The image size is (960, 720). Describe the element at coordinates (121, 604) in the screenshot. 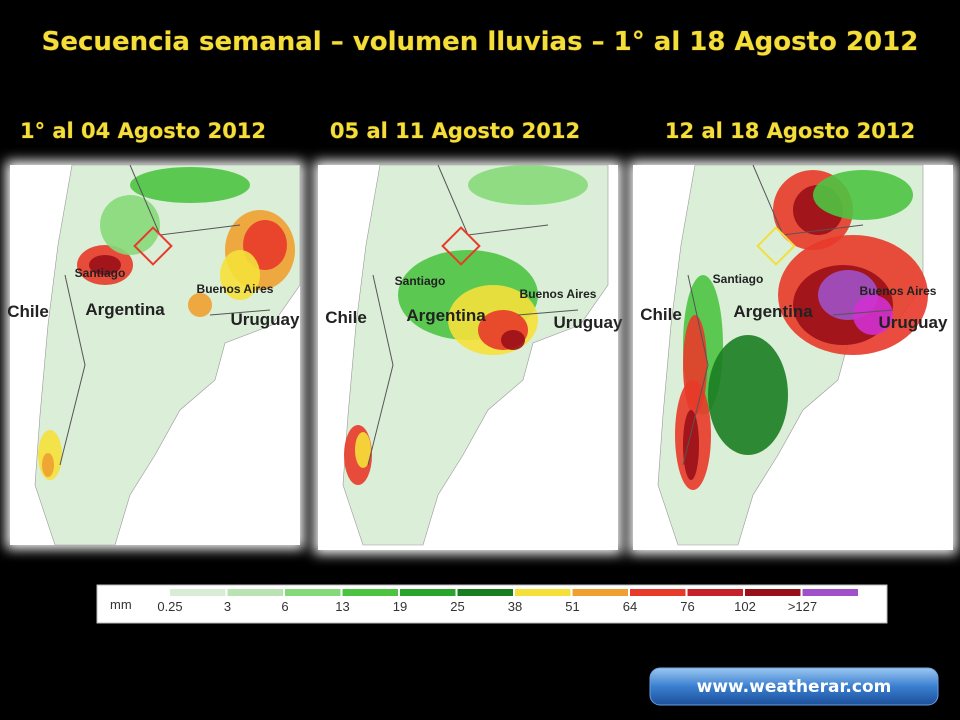

I see `legend-unit: mm` at that location.